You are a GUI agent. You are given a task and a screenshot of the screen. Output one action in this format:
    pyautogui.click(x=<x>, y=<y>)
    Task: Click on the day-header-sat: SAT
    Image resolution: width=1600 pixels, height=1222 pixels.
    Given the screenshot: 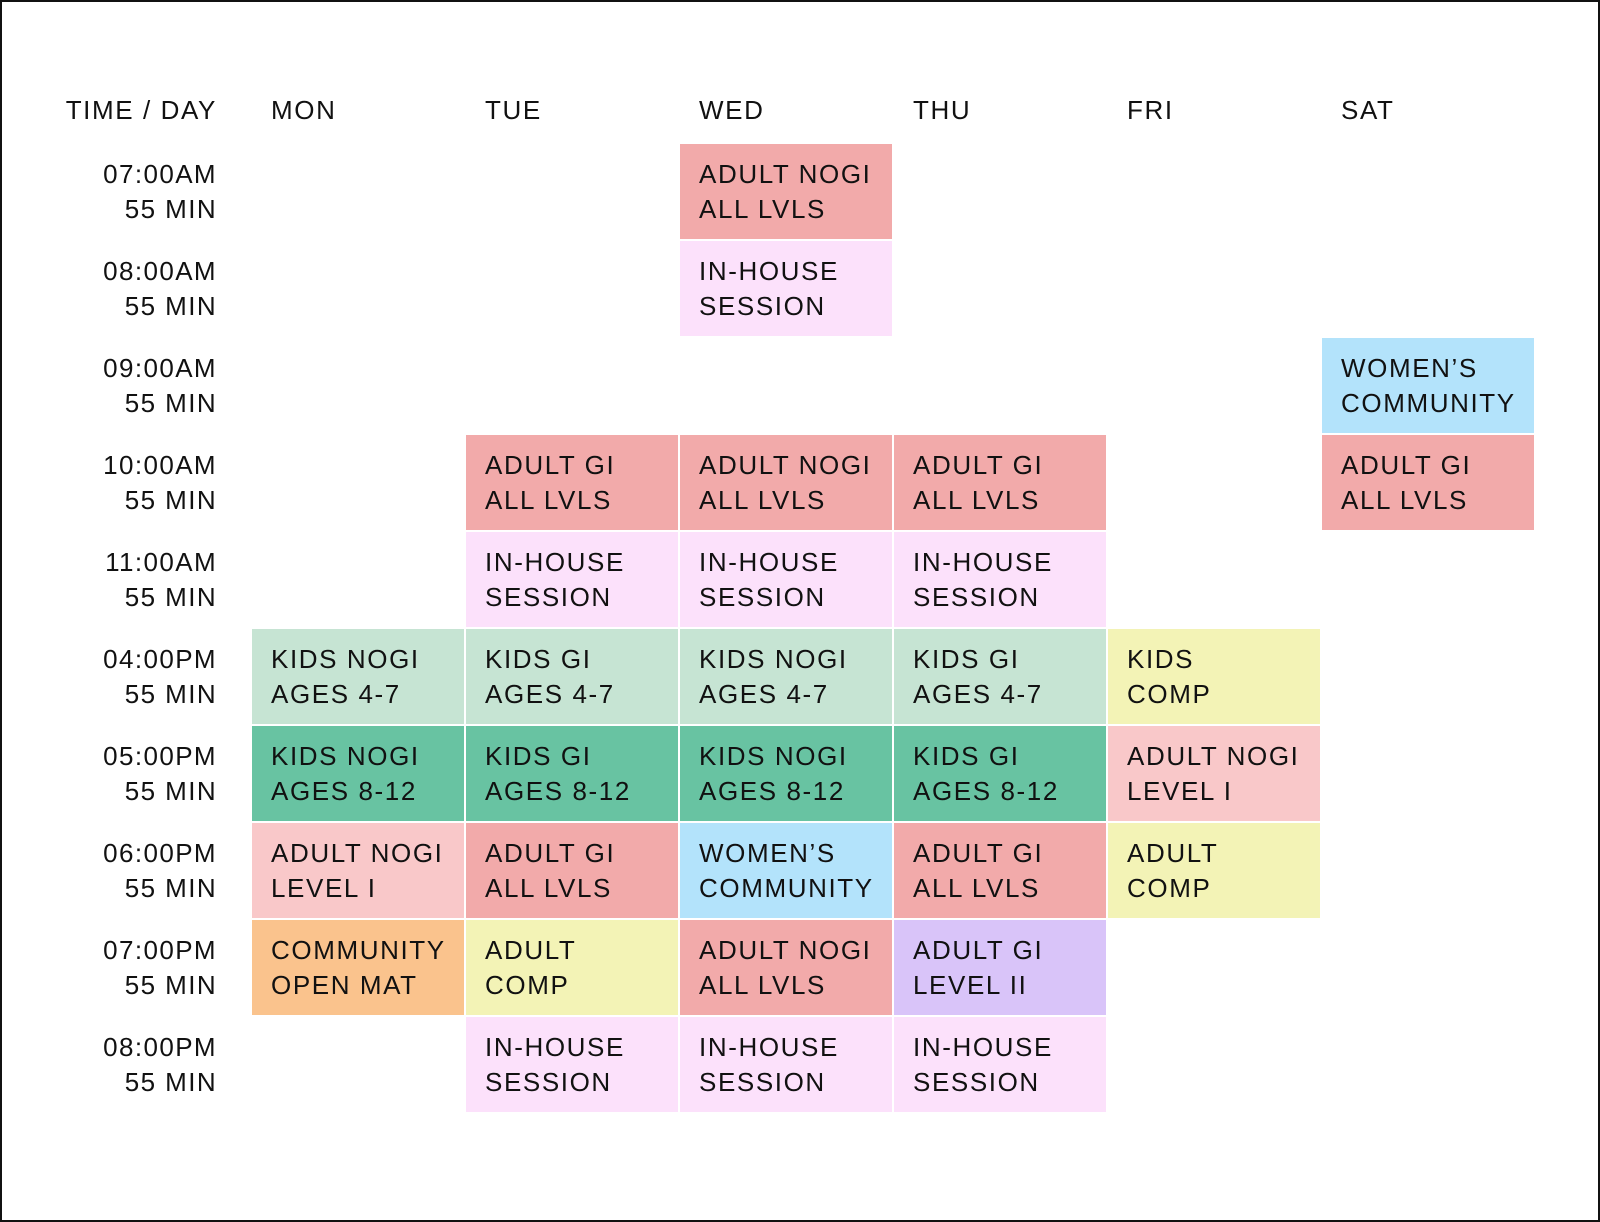 What is the action you would take?
    pyautogui.click(x=1368, y=109)
    